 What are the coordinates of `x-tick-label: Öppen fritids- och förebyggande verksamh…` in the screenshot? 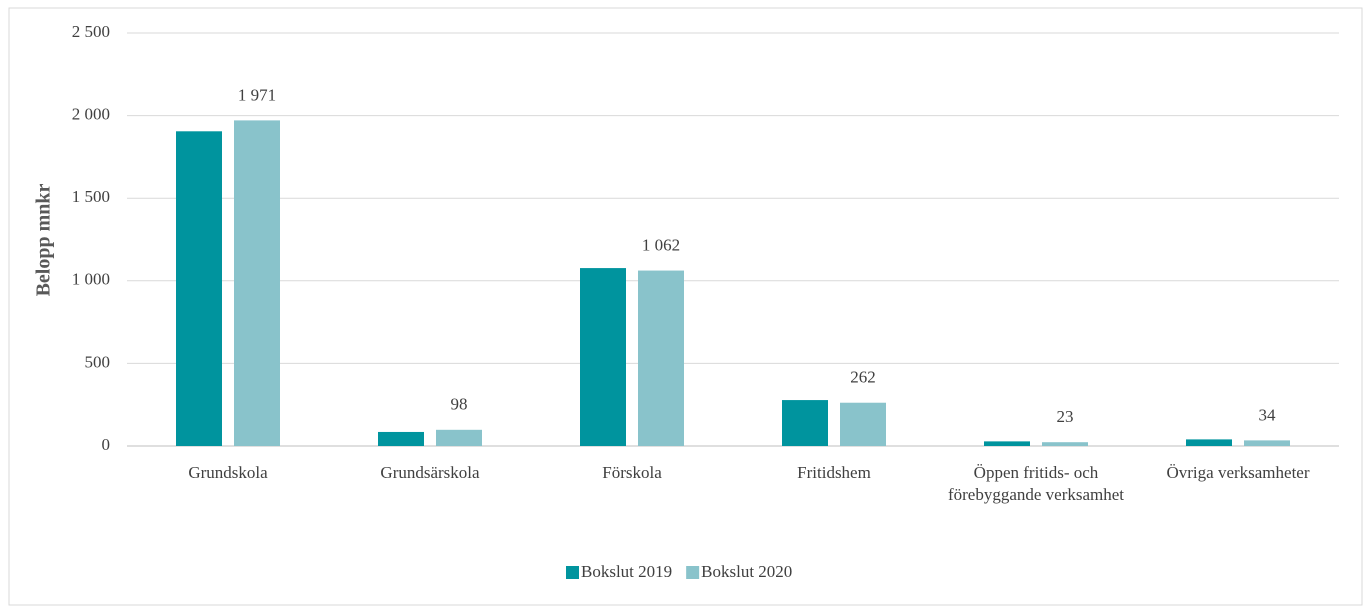 It's located at (1036, 483).